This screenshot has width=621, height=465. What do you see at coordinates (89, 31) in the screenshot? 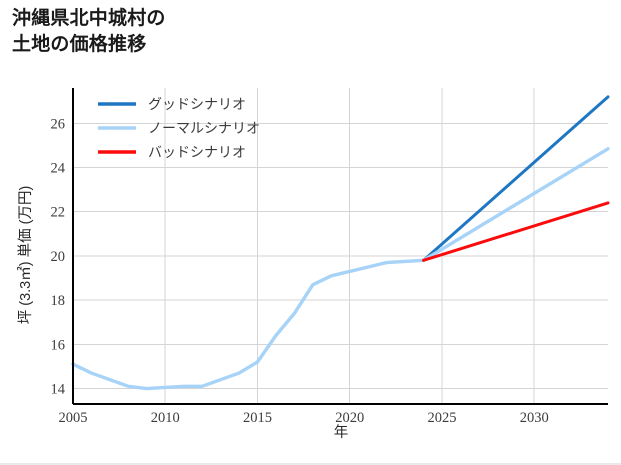
I see `page-title: 沖縄県北中城村の 土地の価格推移` at bounding box center [89, 31].